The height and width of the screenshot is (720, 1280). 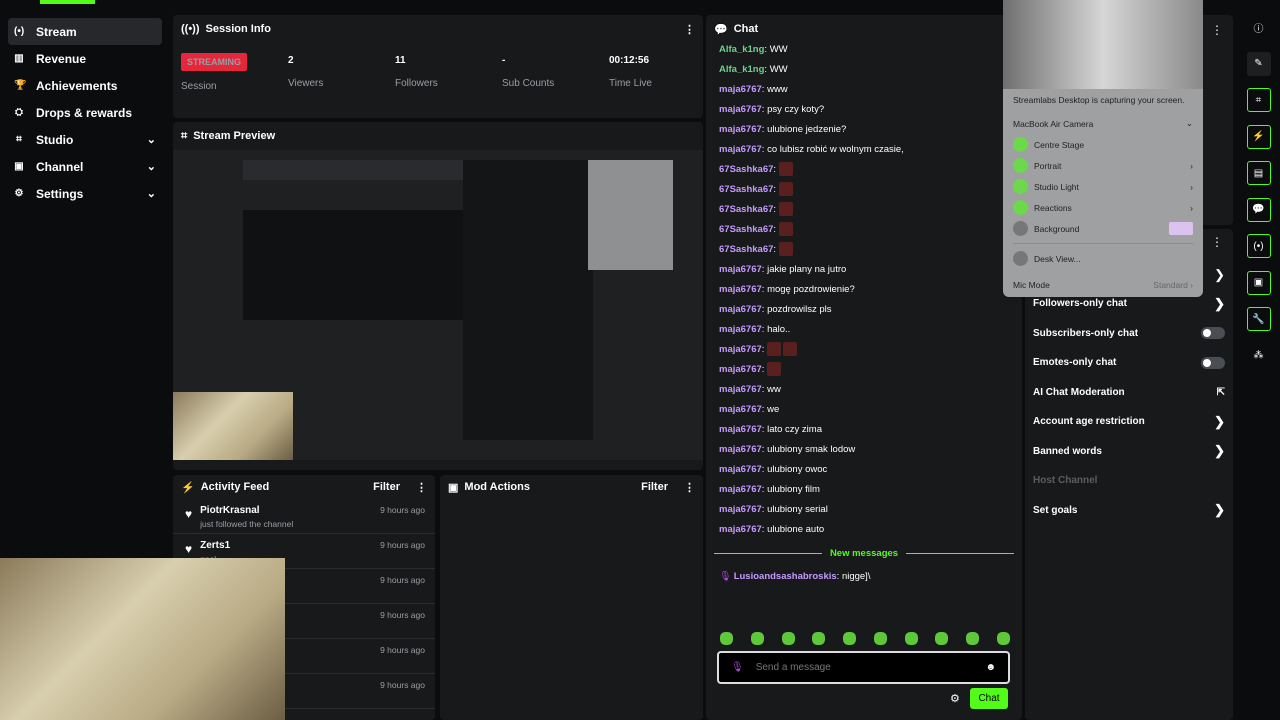 I want to click on chat-settings-icon: ⚙, so click(x=955, y=699).